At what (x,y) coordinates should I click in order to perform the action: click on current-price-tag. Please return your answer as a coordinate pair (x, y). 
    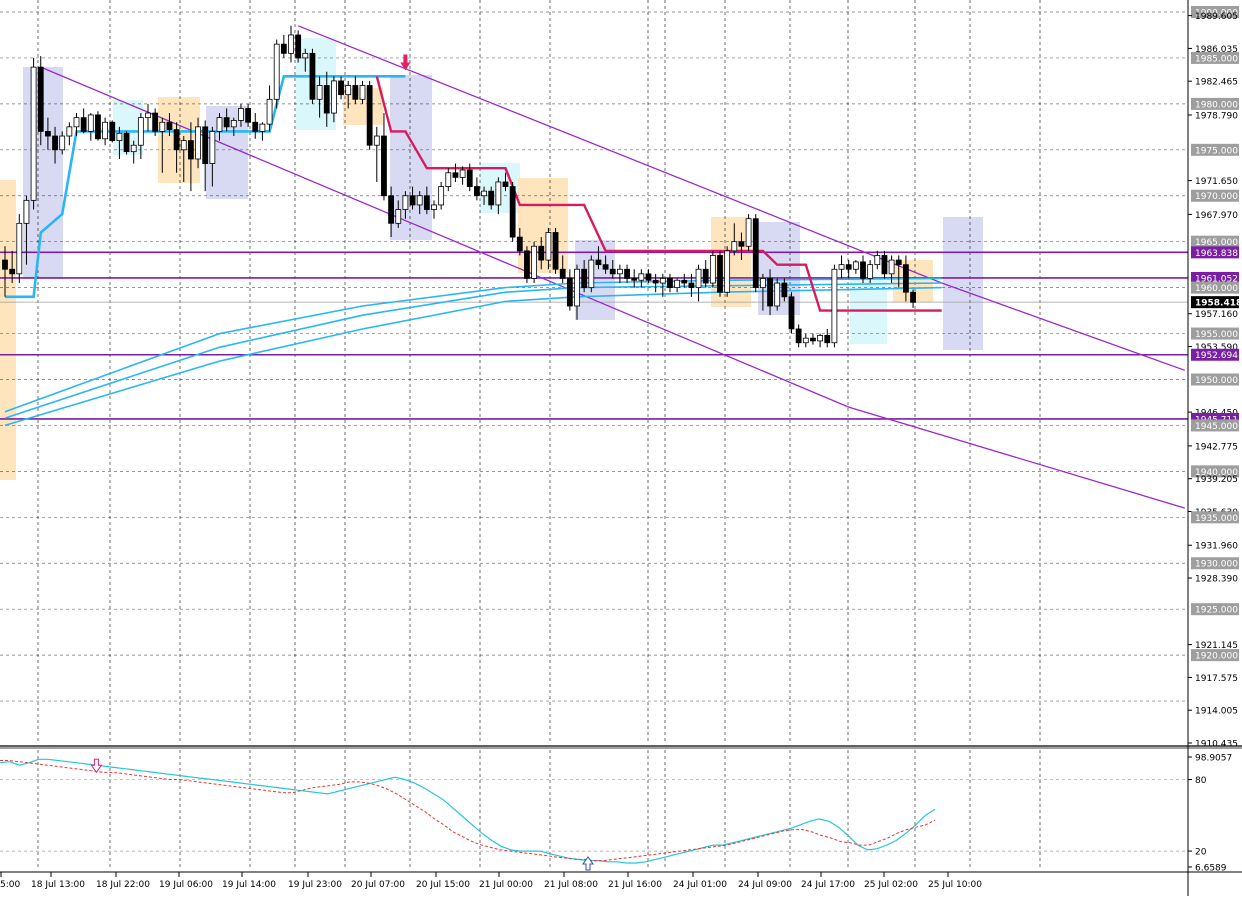
    Looking at the image, I should click on (1215, 302).